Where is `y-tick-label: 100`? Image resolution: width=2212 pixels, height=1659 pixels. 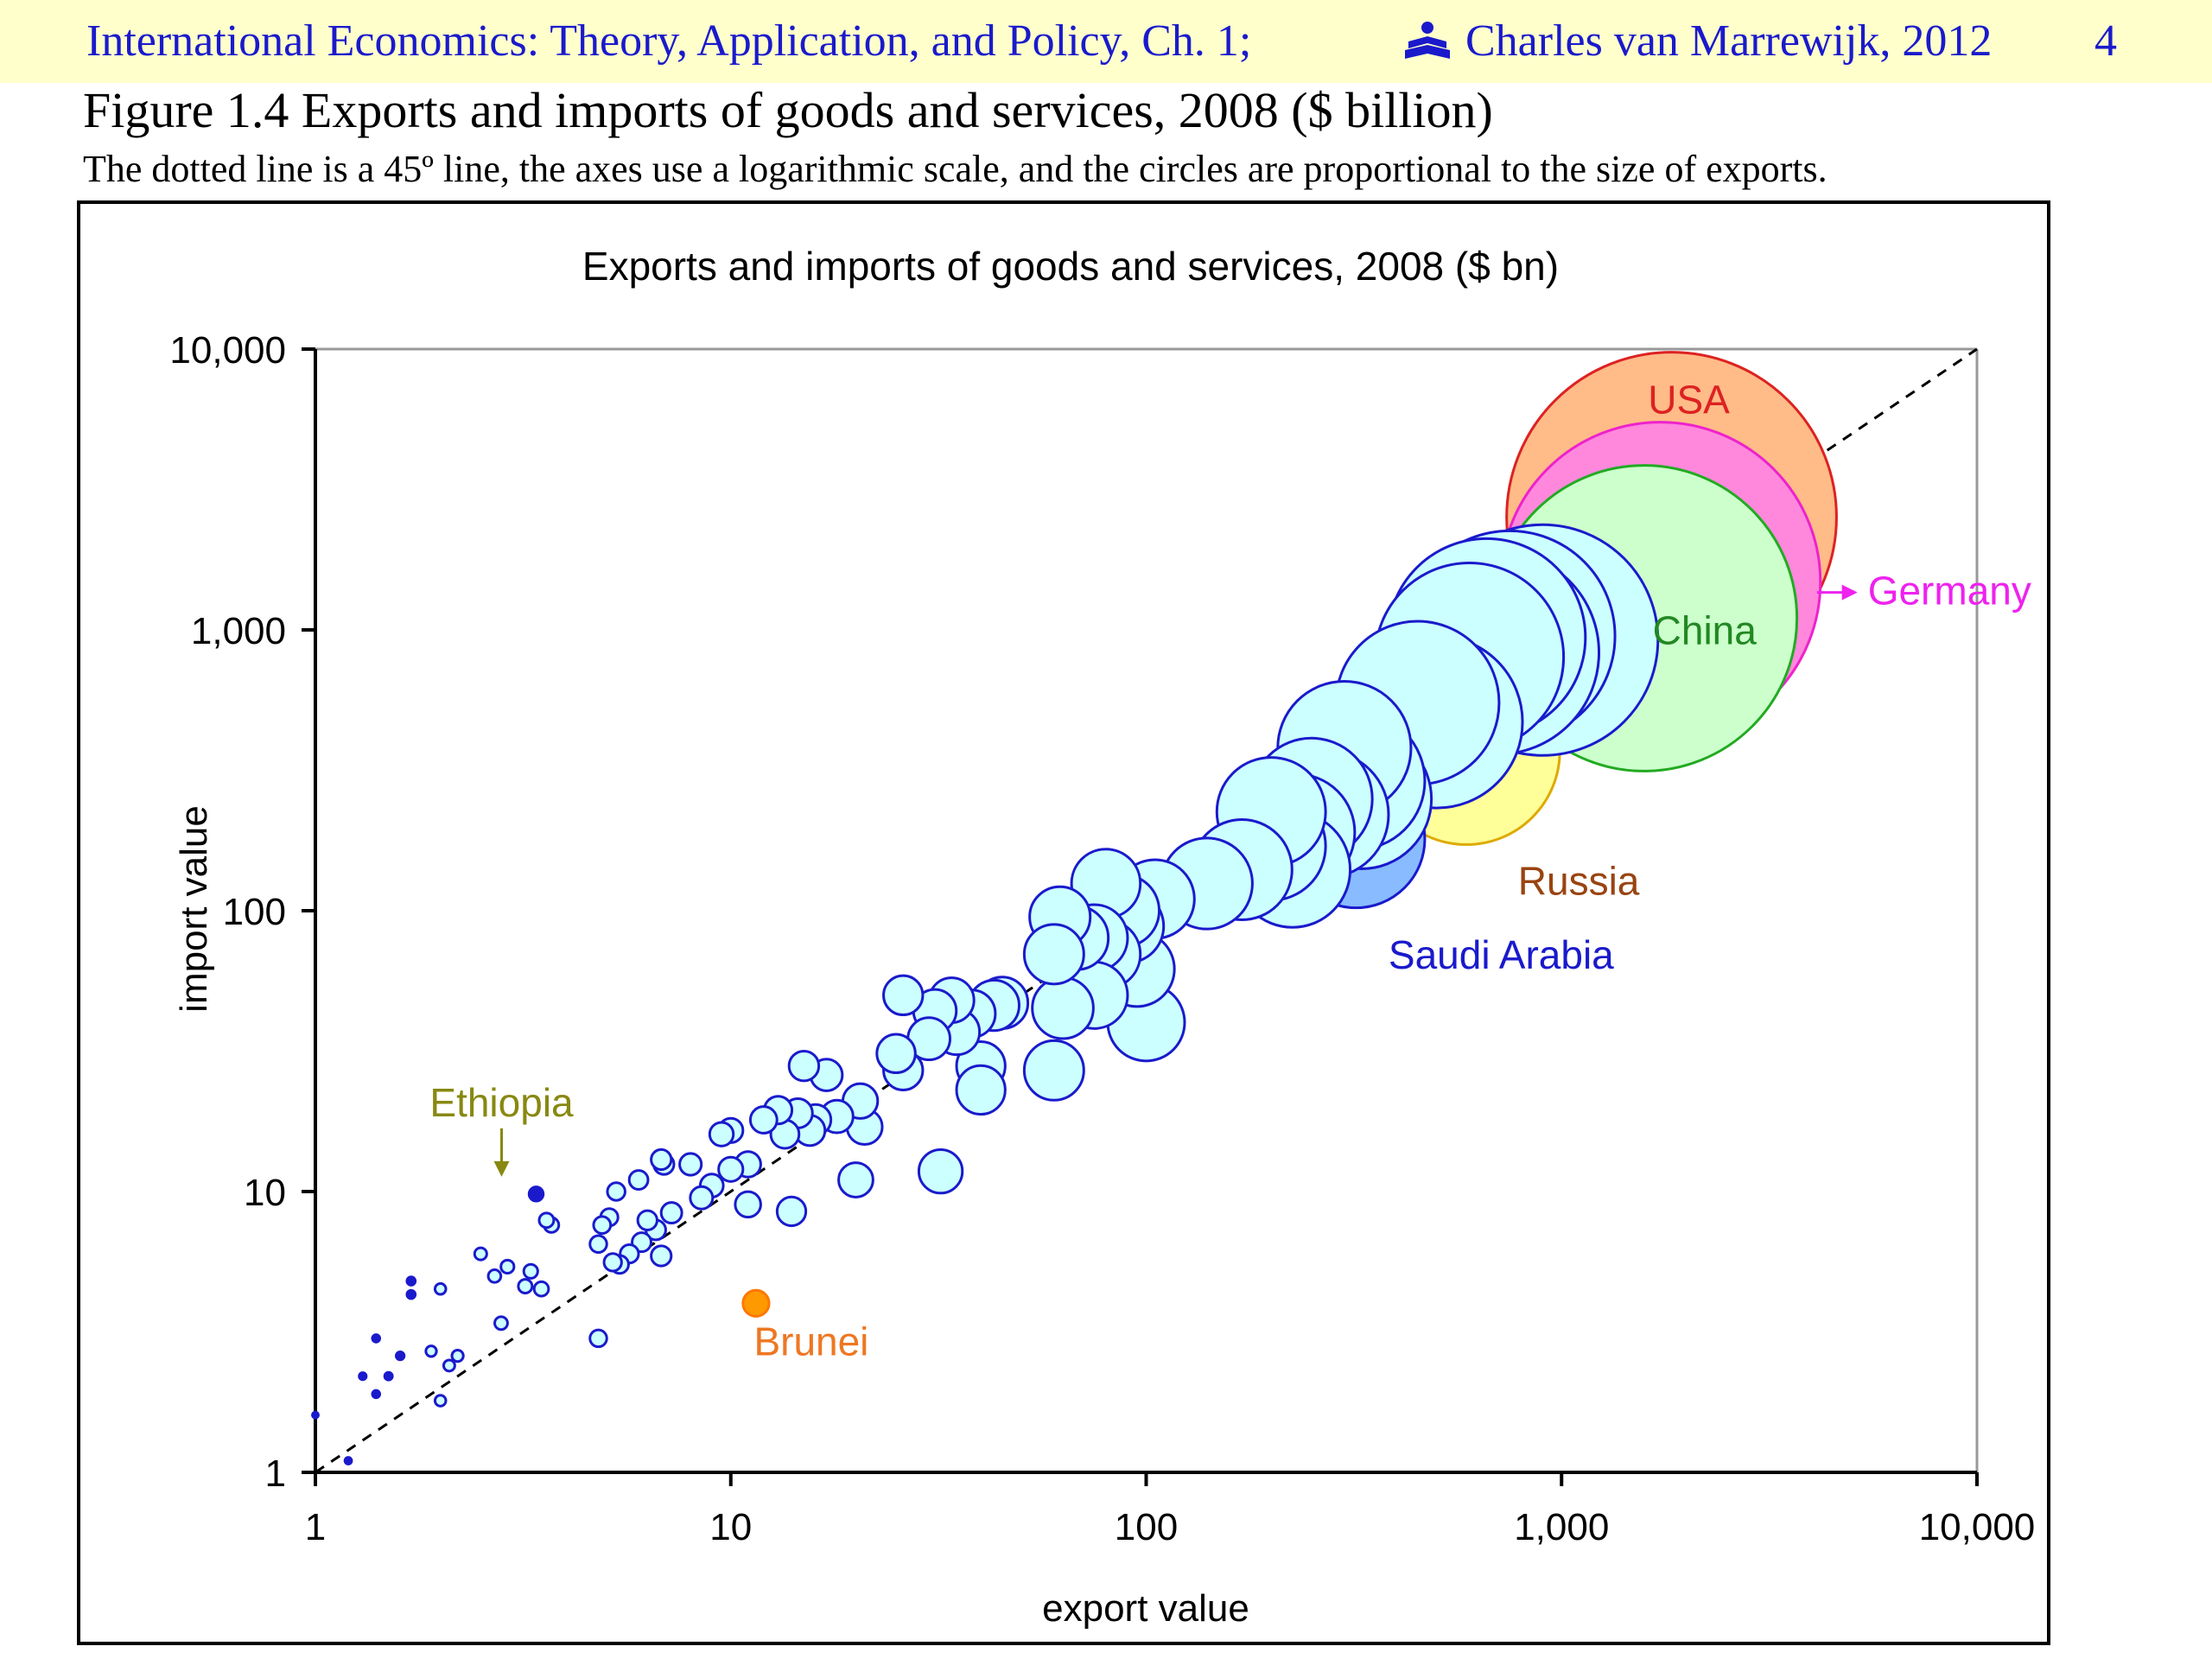
y-tick-label: 100 is located at coordinates (254, 912).